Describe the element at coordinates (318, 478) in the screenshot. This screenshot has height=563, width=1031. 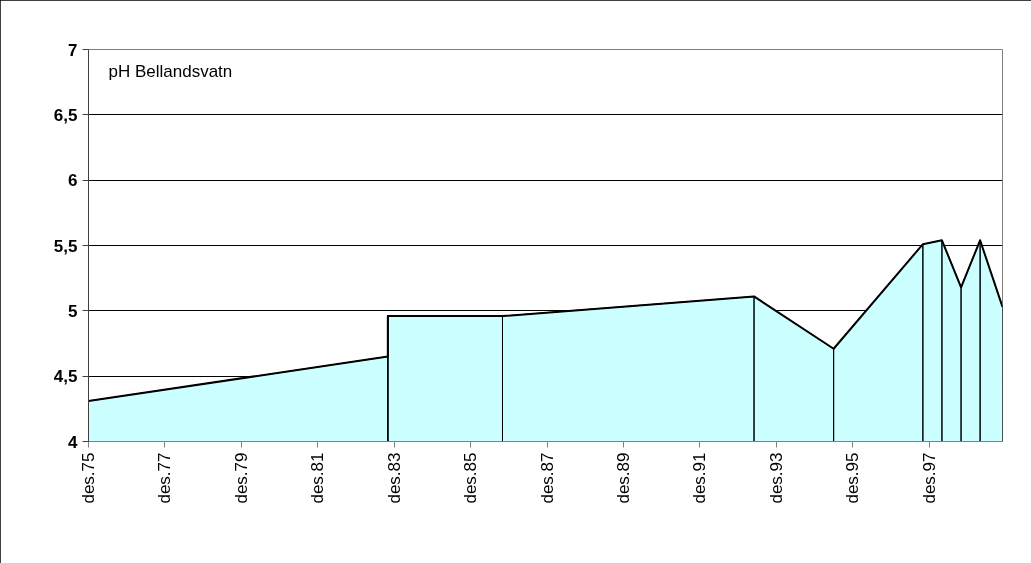
I see `x-tick-label: des.81` at that location.